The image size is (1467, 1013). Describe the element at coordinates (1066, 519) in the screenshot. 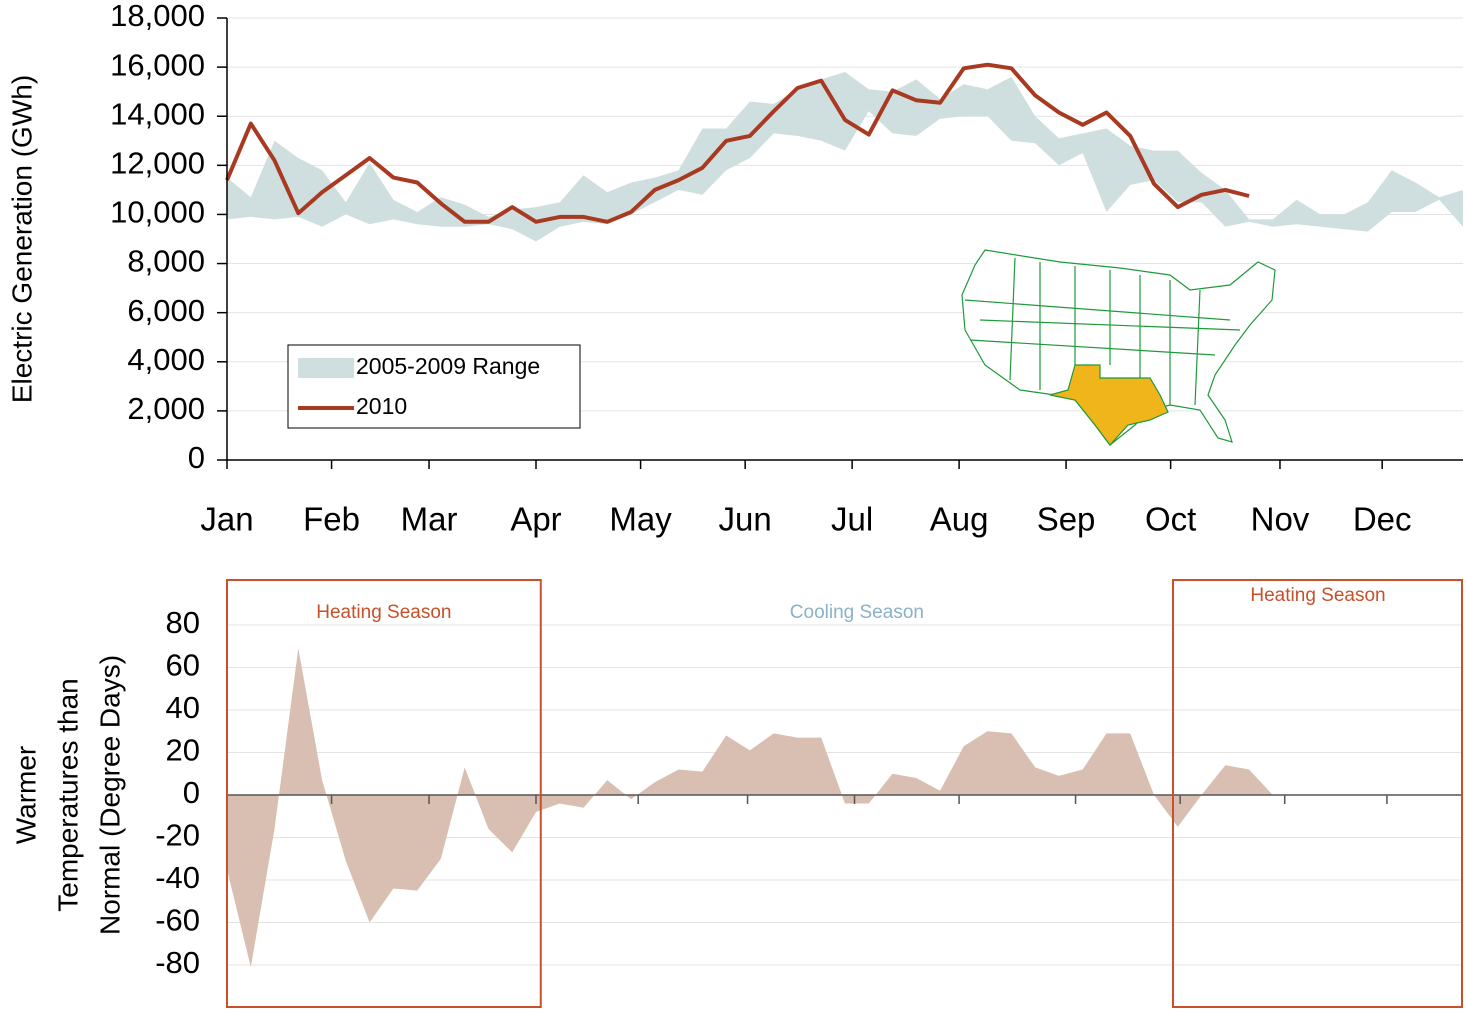

I see `x-tick-label: Sep` at that location.